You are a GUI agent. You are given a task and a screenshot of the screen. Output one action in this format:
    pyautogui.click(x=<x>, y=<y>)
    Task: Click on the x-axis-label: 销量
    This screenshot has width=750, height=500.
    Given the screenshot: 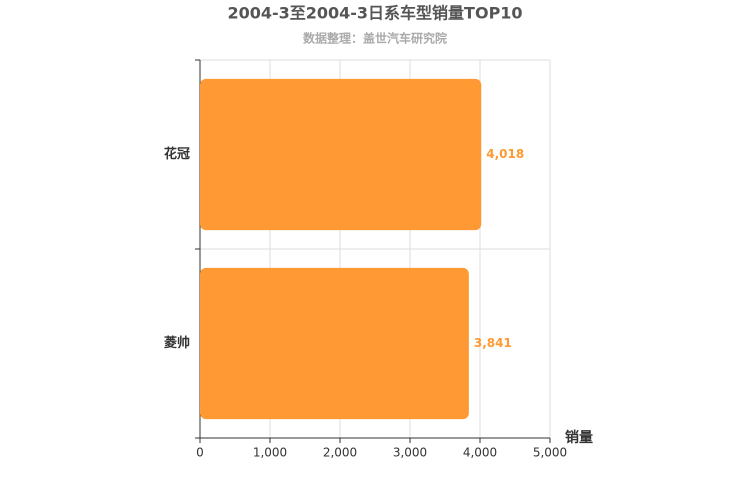 What is the action you would take?
    pyautogui.click(x=579, y=437)
    